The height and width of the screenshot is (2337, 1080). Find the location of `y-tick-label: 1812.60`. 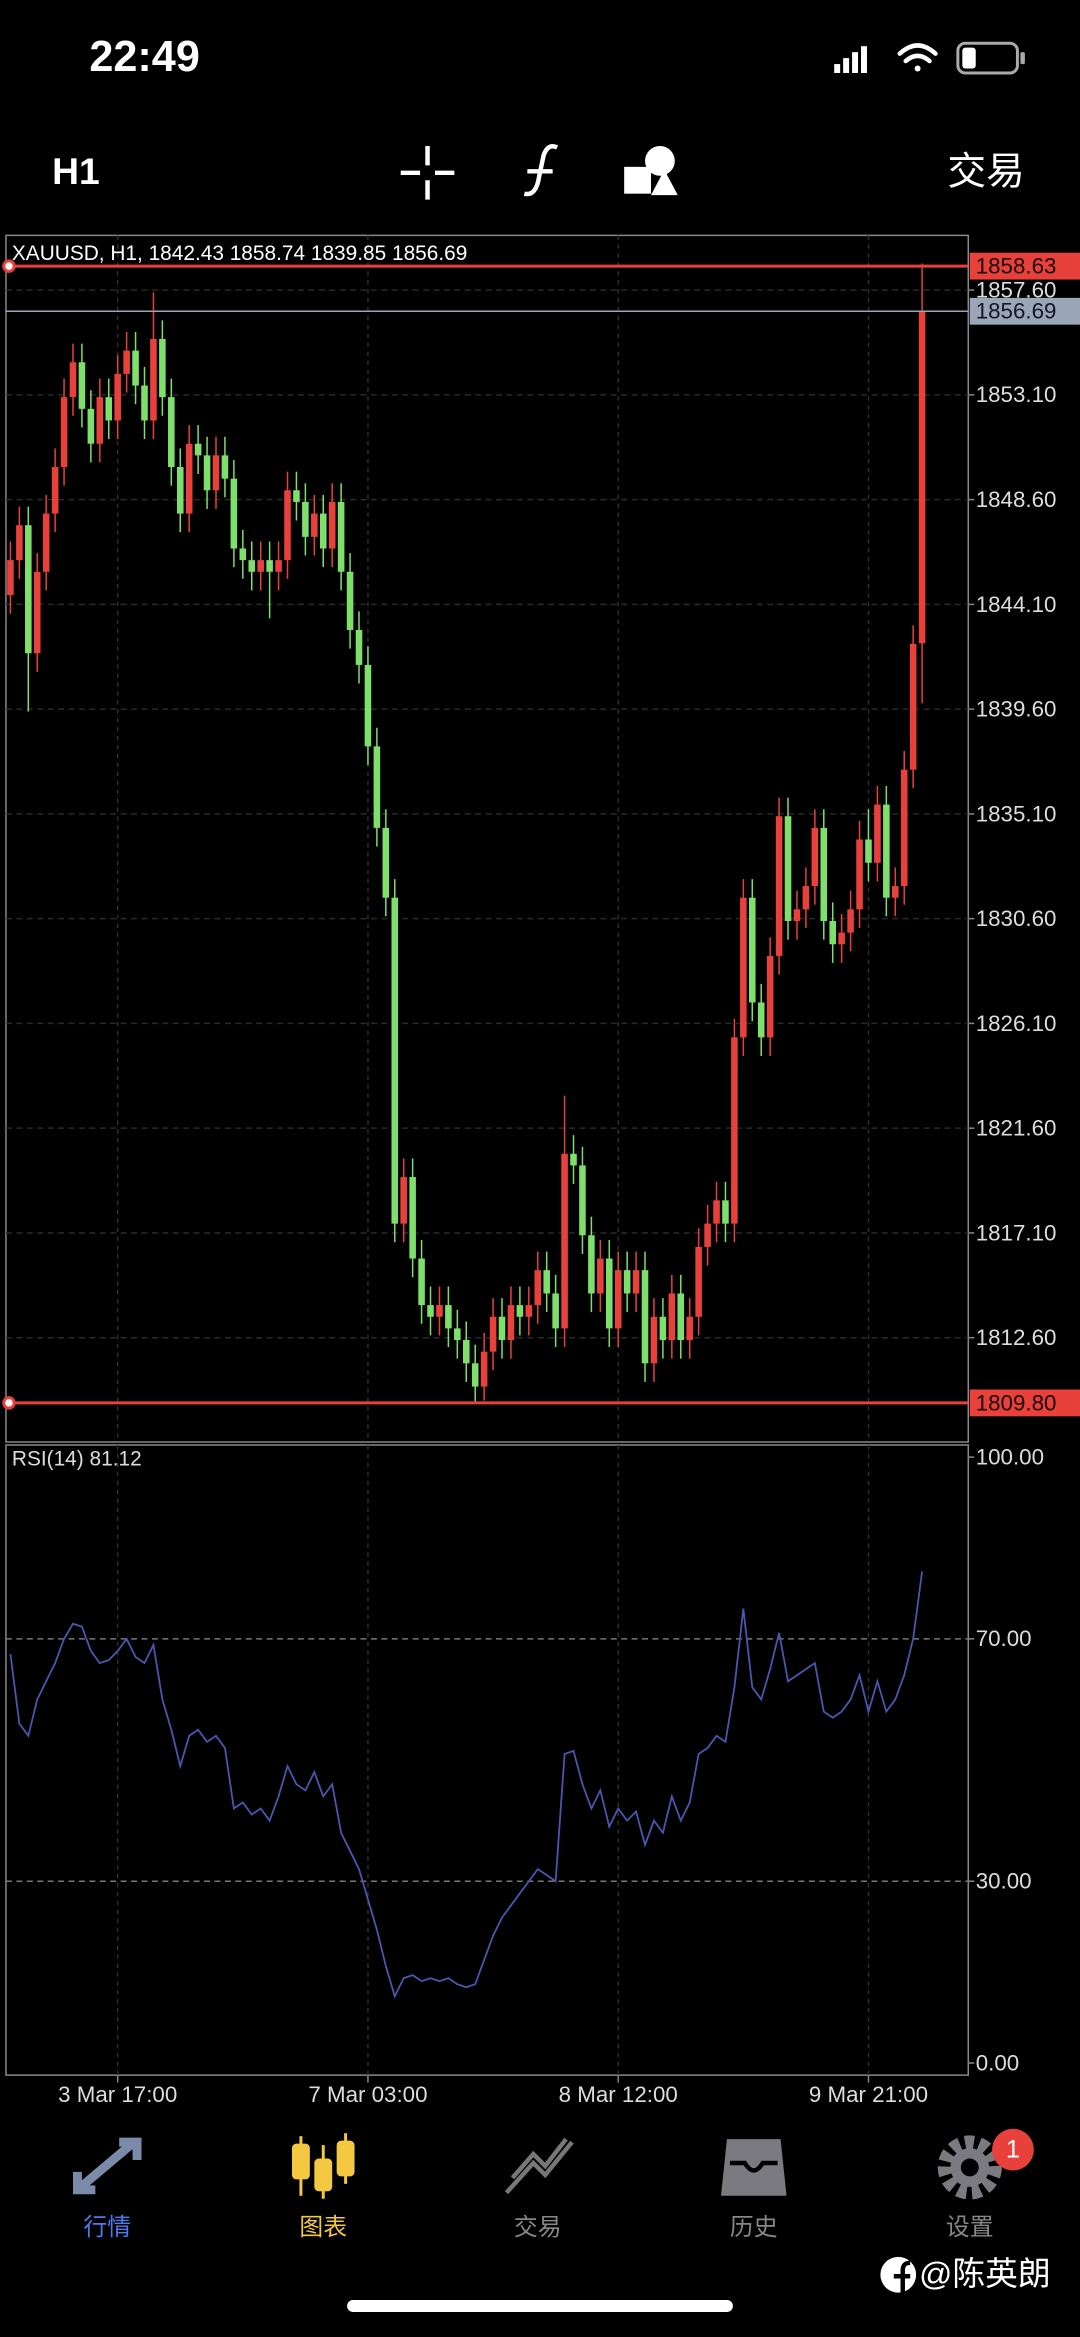

y-tick-label: 1812.60 is located at coordinates (1016, 1337).